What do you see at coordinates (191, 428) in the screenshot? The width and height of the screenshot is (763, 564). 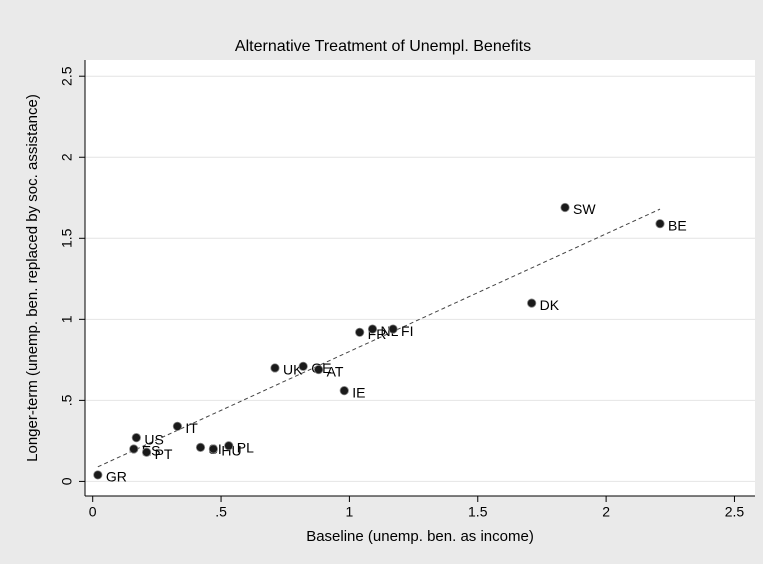 I see `point-label: IT` at bounding box center [191, 428].